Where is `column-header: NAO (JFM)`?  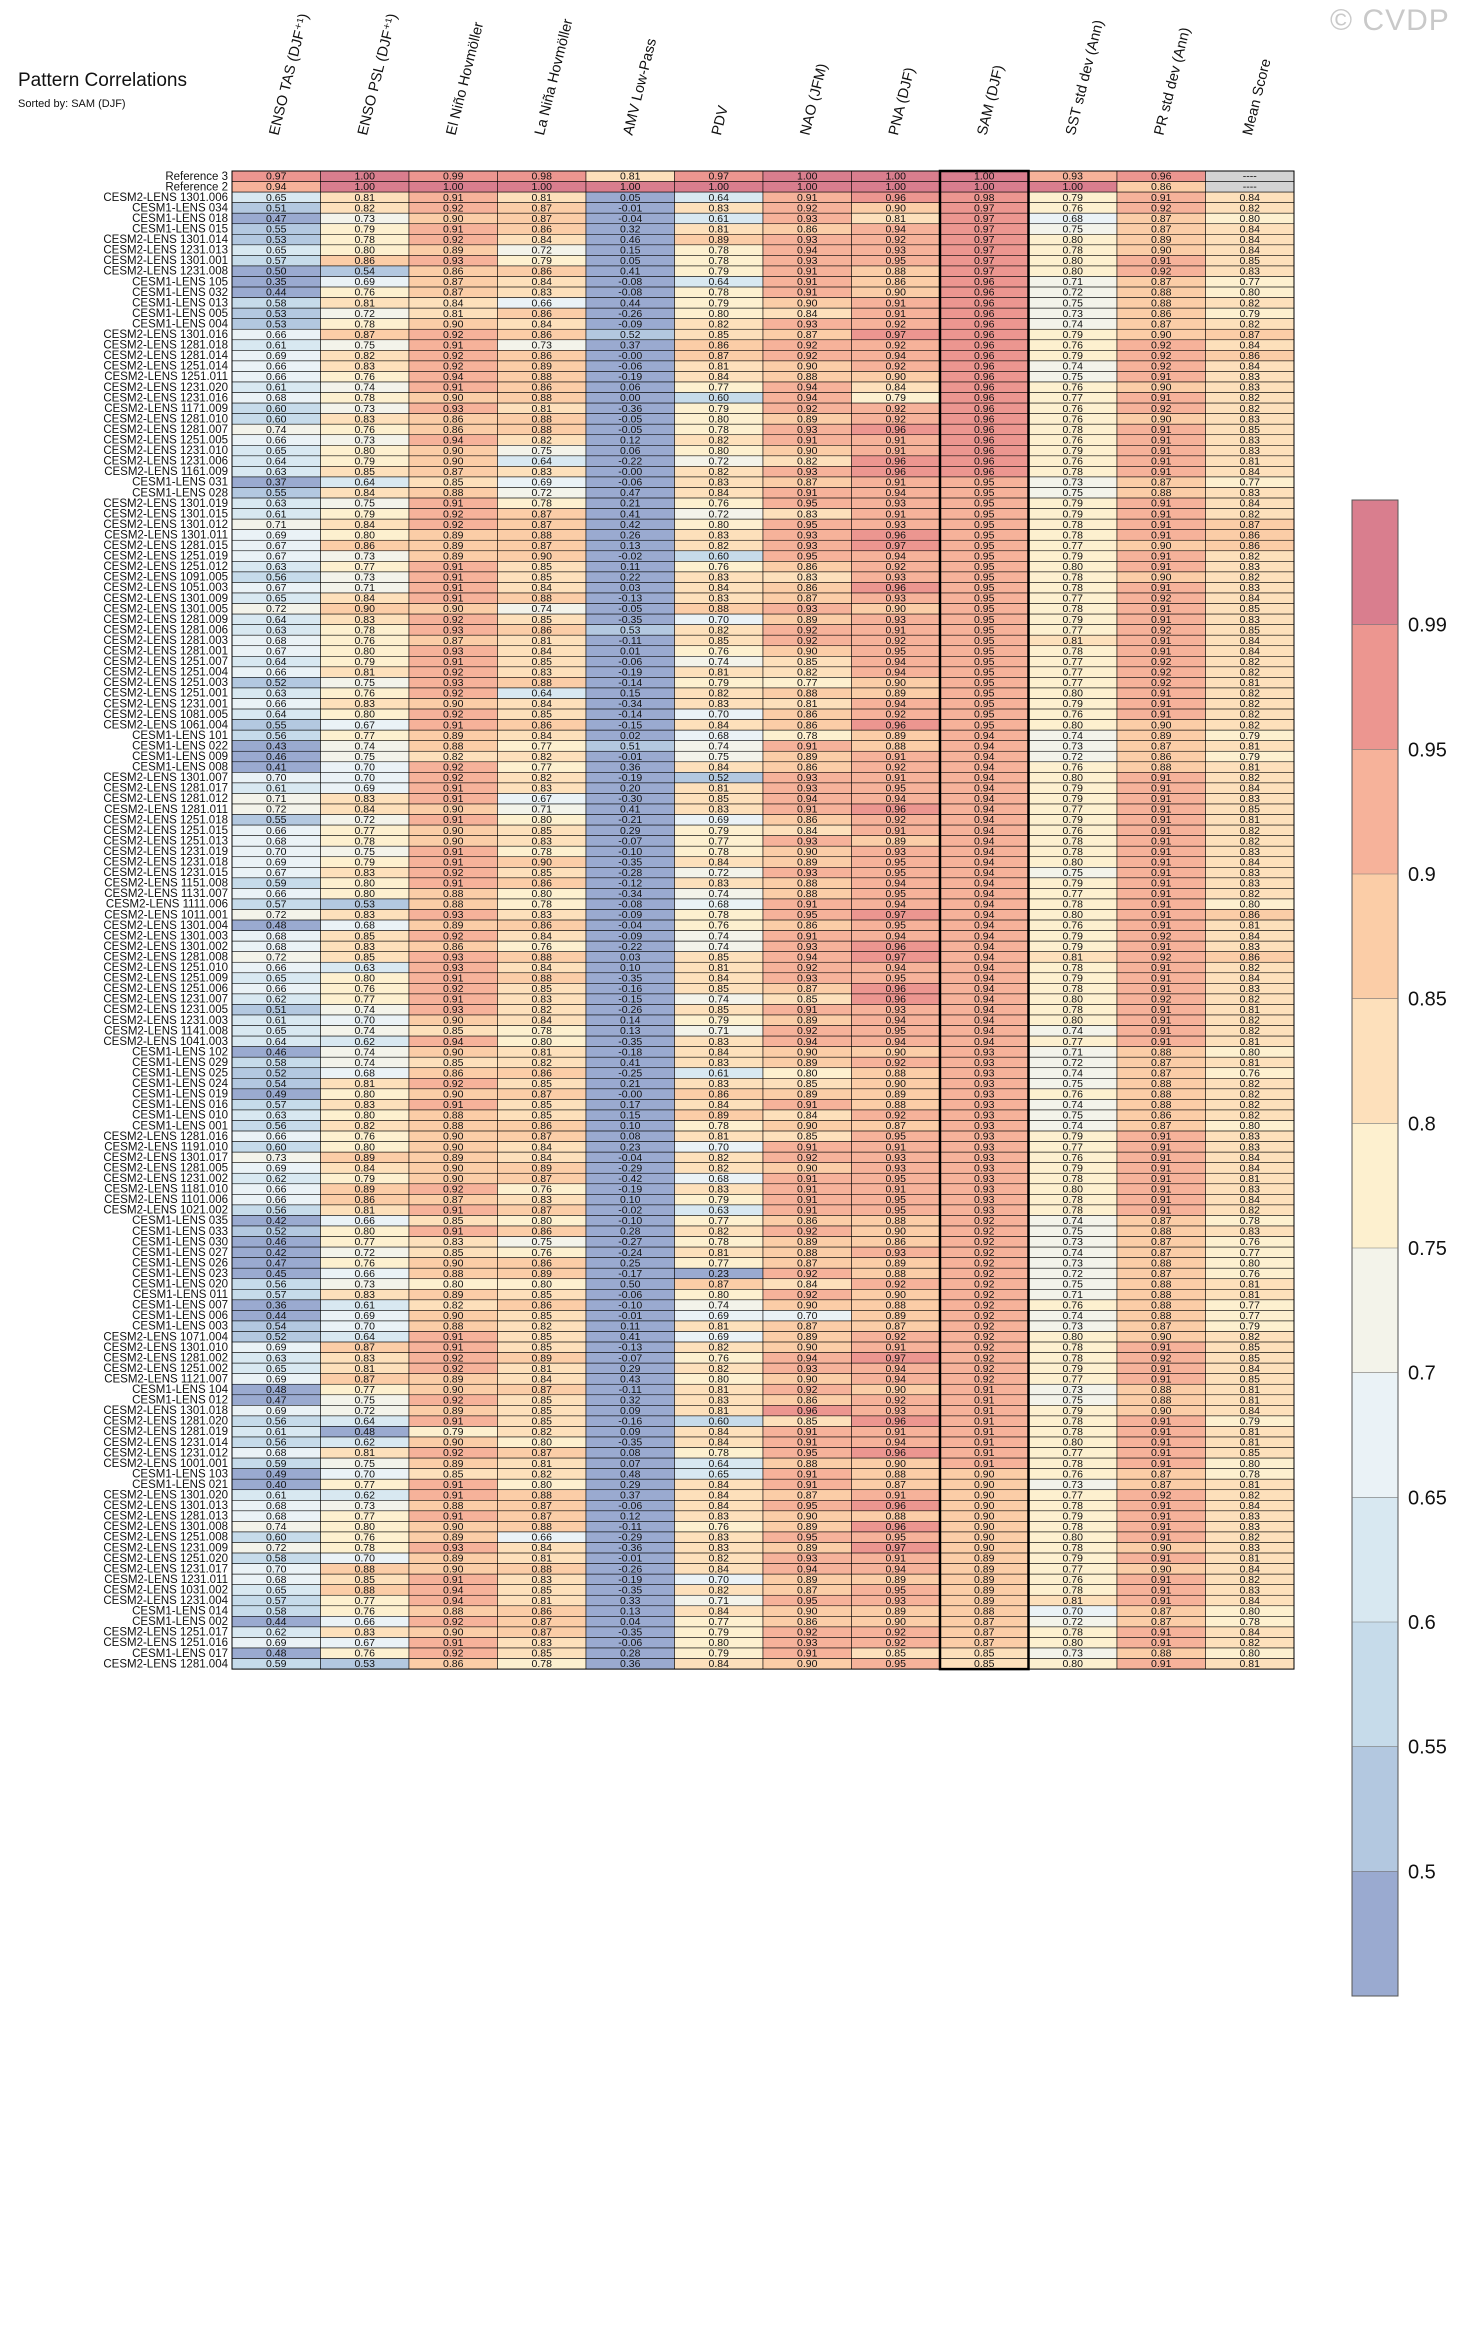
column-header: NAO (JFM) is located at coordinates (814, 99).